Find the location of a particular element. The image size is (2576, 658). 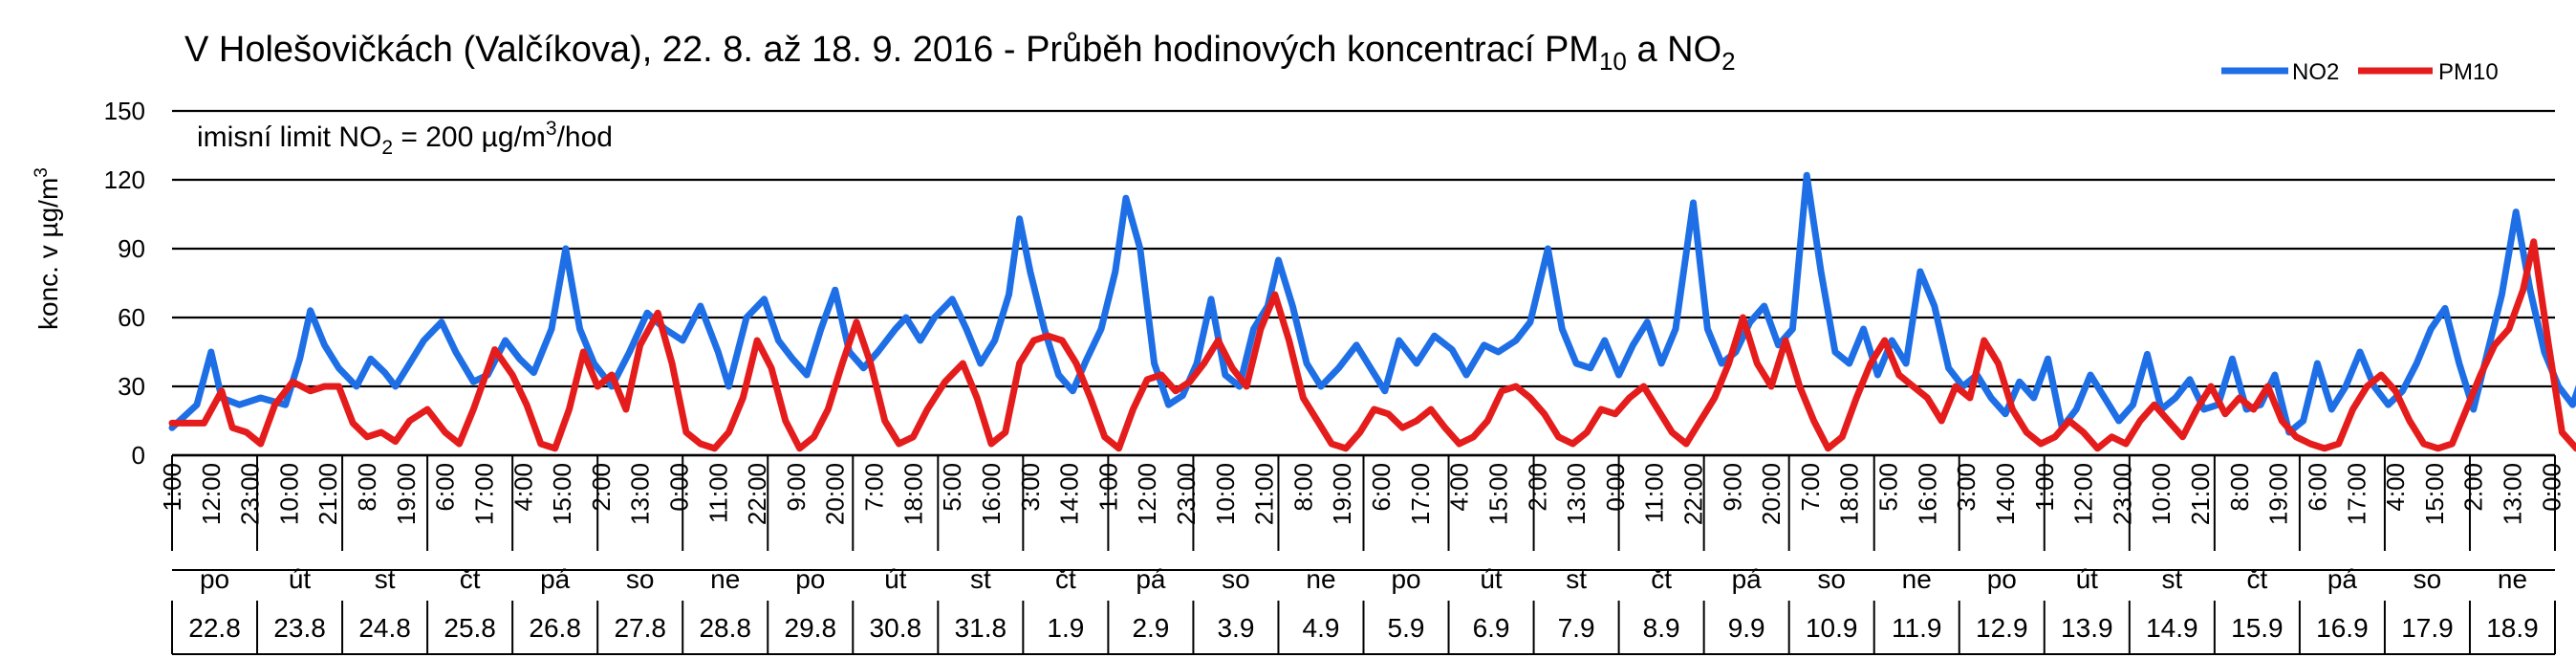

time-tick-label: 19:00 is located at coordinates (406, 494).